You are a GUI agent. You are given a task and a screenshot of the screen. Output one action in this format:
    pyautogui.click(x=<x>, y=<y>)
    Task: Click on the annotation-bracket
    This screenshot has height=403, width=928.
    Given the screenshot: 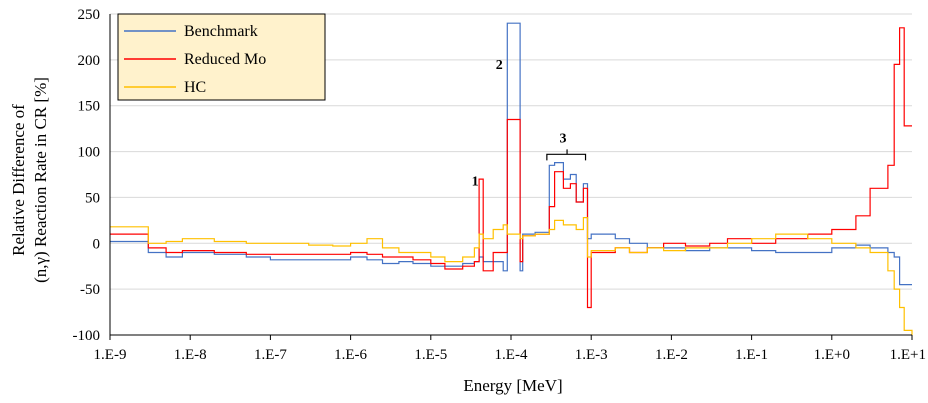 What is the action you would take?
    pyautogui.click(x=566, y=155)
    